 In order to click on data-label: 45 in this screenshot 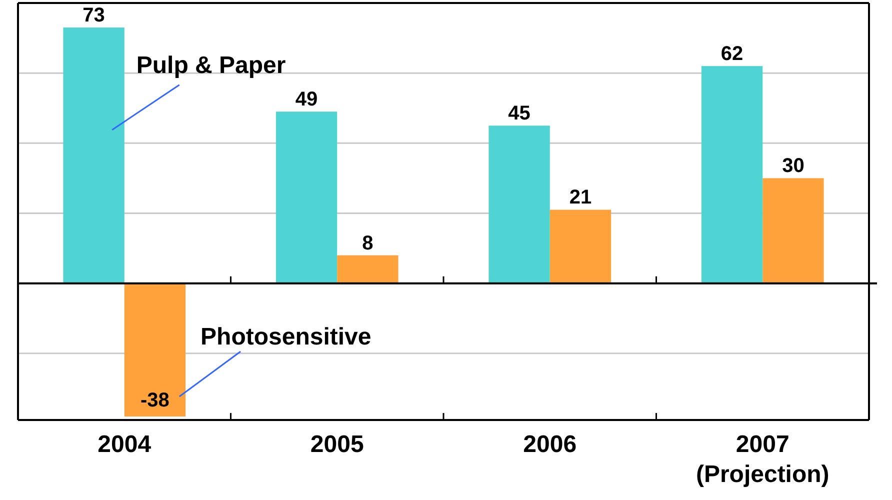, I will do `click(519, 113)`.